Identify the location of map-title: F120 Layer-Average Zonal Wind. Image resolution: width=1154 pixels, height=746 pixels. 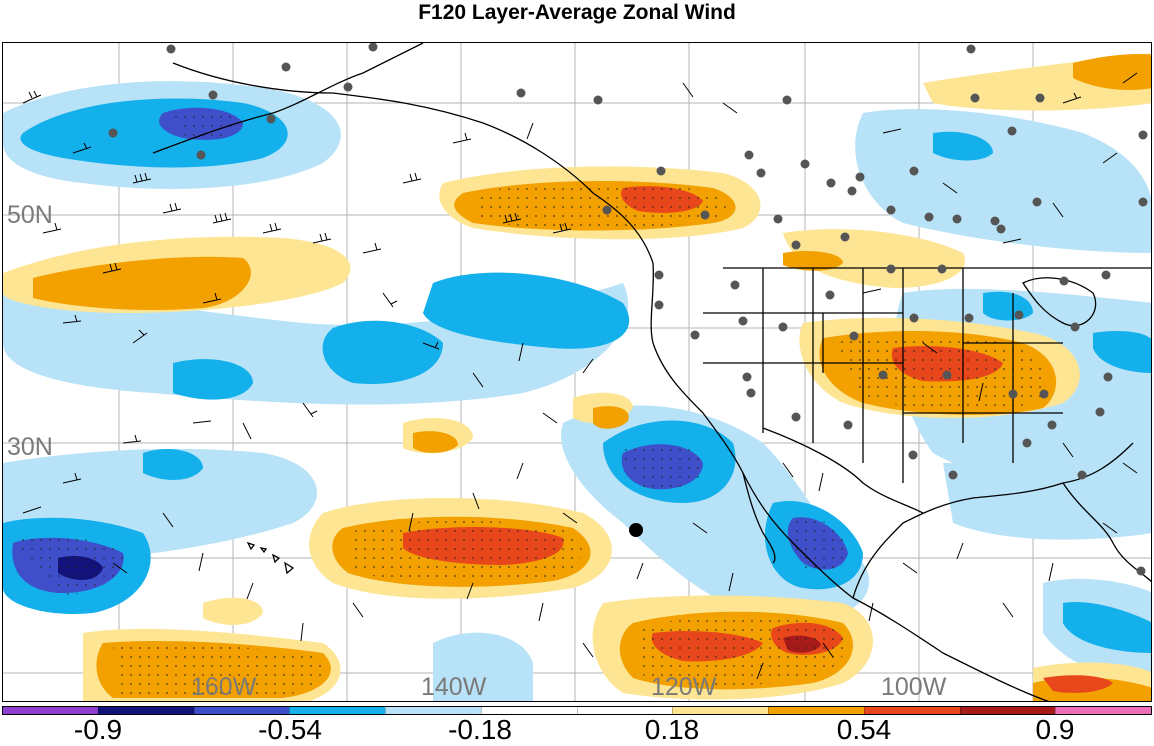
(577, 12).